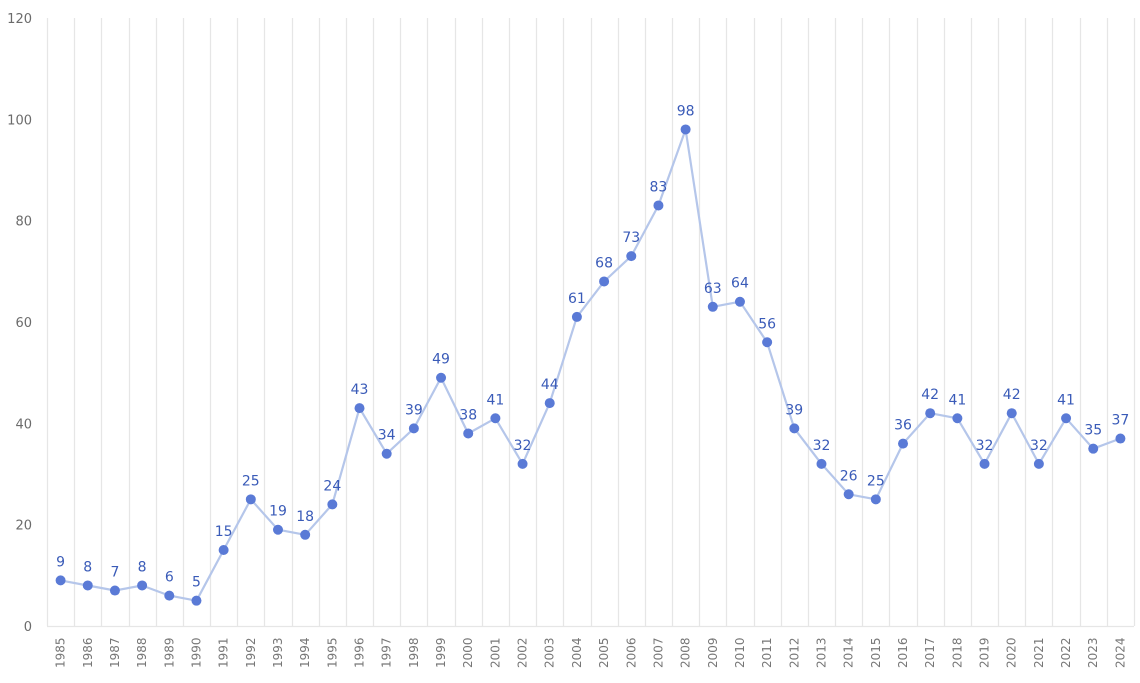 This screenshot has width=1140, height=683. Describe the element at coordinates (740, 284) in the screenshot. I see `data-label: 64` at that location.